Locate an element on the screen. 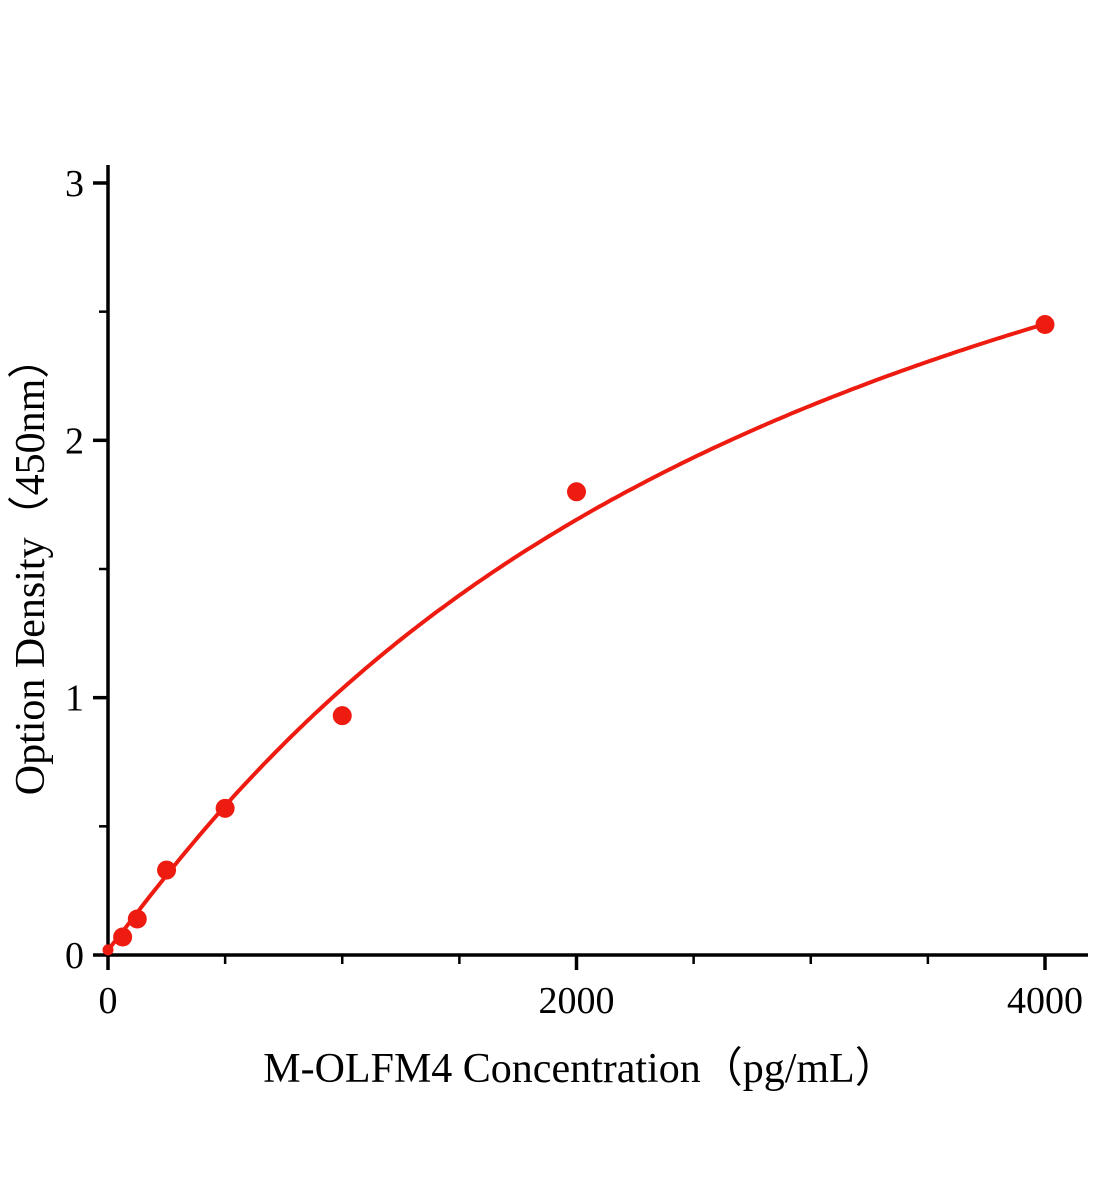 The height and width of the screenshot is (1200, 1104). y-tick-label: 0 is located at coordinates (74, 956).